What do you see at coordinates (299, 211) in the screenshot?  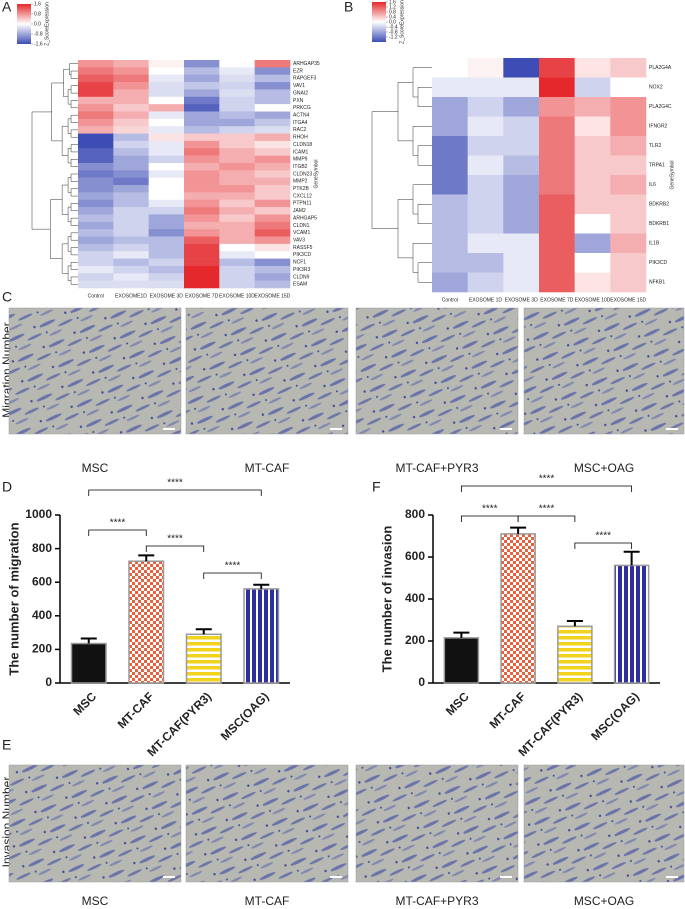 I see `row-label: JAM2` at bounding box center [299, 211].